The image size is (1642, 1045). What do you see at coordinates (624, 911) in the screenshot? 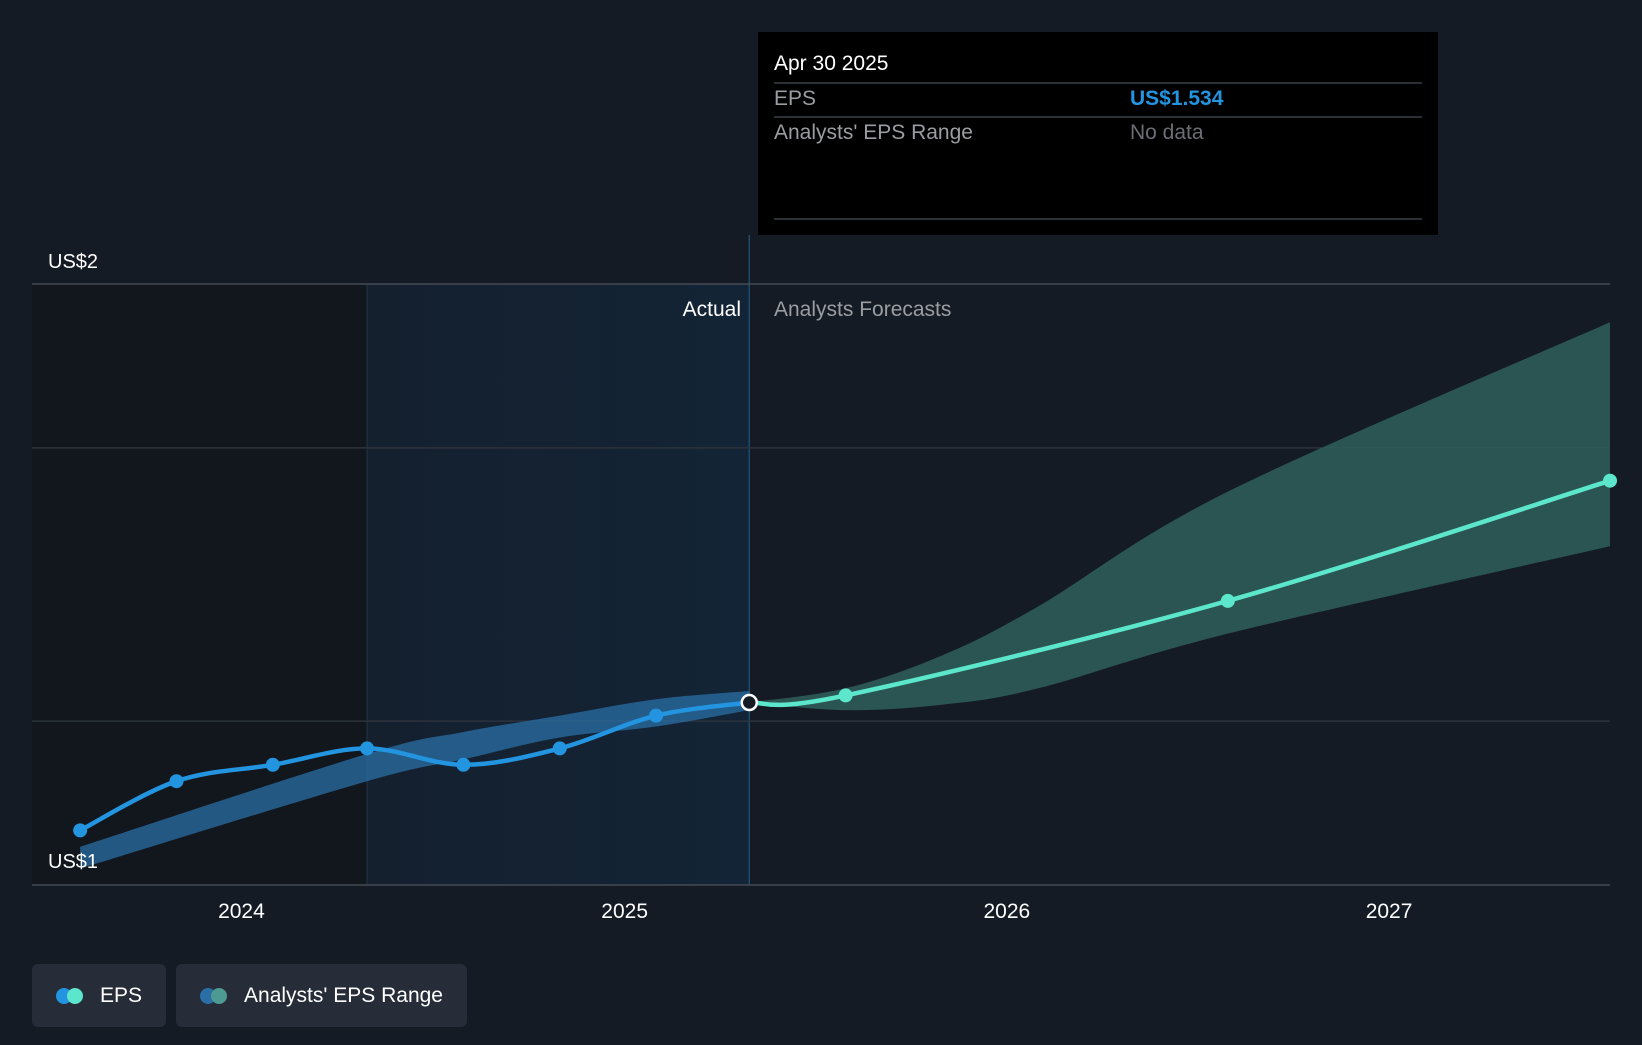
I see `x-tick-label-2025: 2025` at bounding box center [624, 911].